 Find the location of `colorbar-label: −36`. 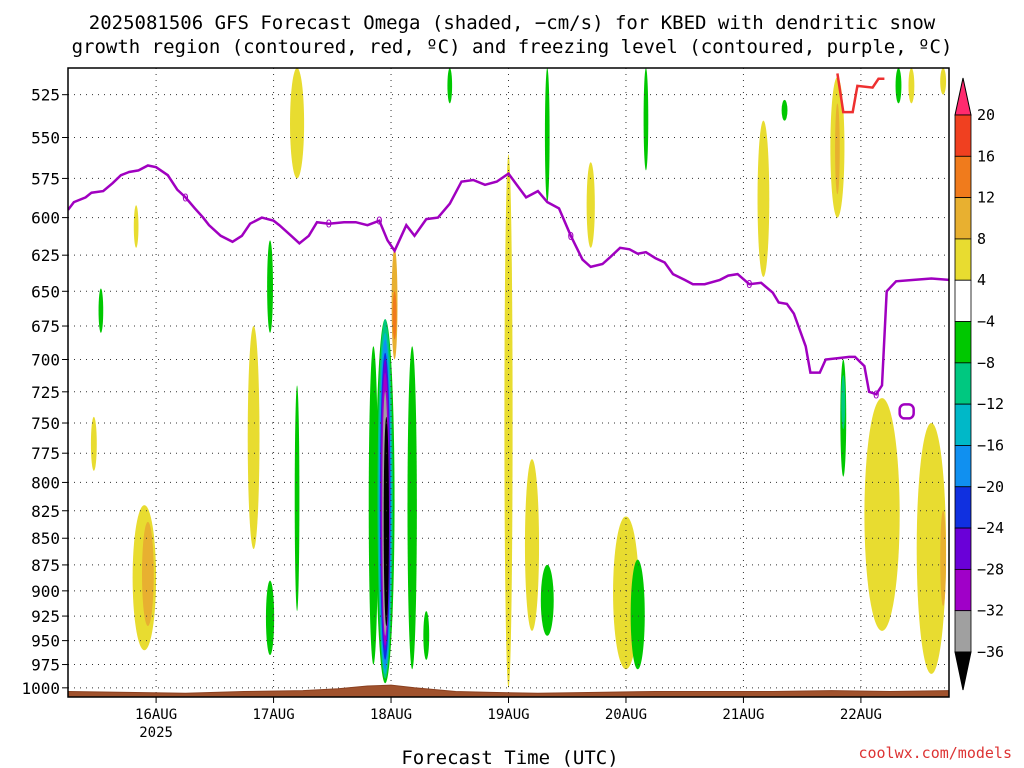

colorbar-label: −36 is located at coordinates (990, 652).